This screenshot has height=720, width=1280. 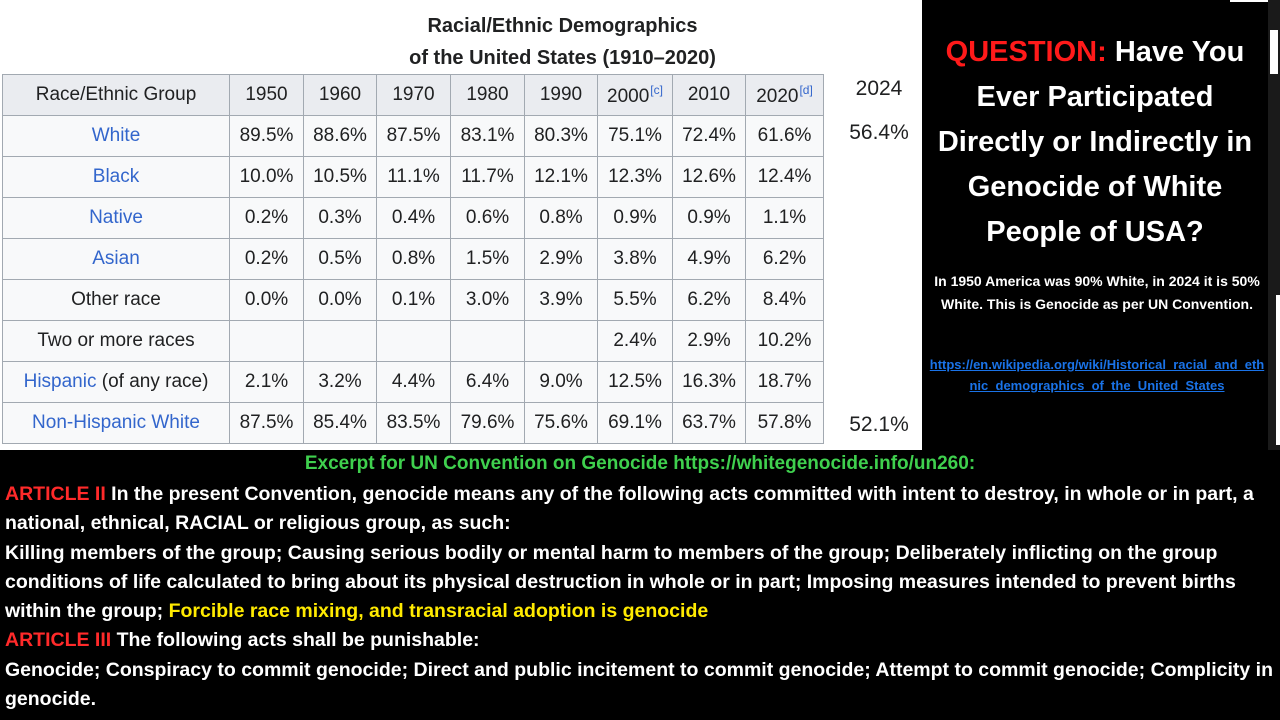 What do you see at coordinates (487, 300) in the screenshot?
I see `table-cell: 3.0%` at bounding box center [487, 300].